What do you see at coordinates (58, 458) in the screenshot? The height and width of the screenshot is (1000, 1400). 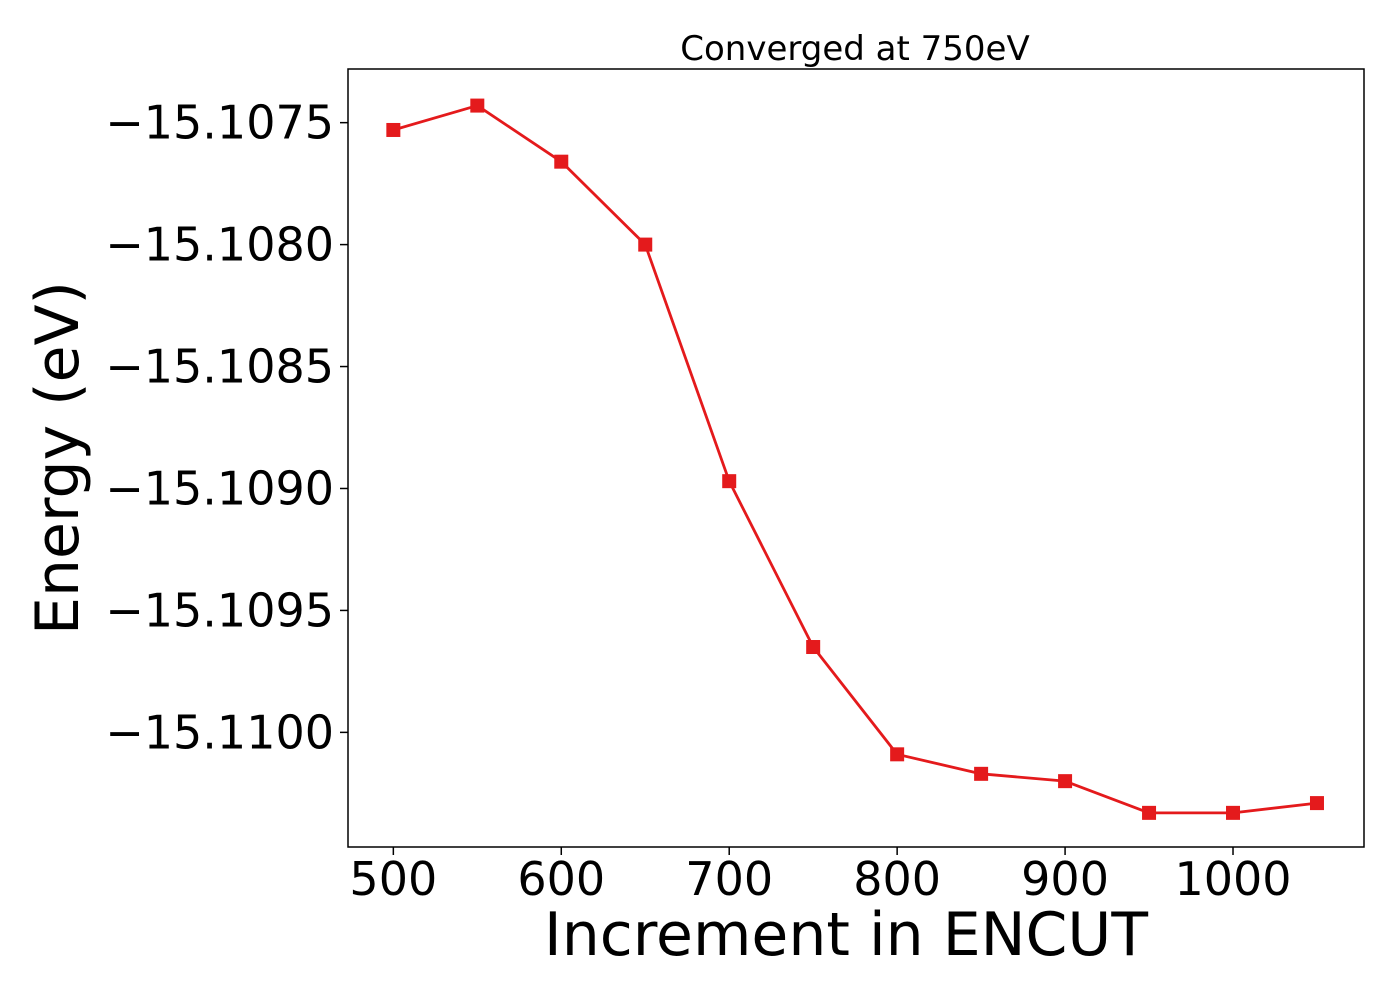 I see `y-axis-label: Energy (eV)` at bounding box center [58, 458].